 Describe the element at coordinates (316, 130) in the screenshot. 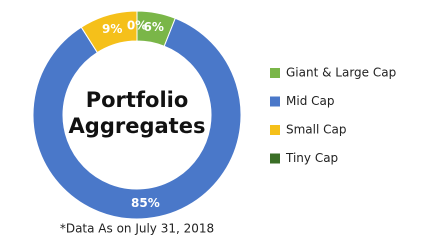

I see `legend-label: Small Cap` at that location.